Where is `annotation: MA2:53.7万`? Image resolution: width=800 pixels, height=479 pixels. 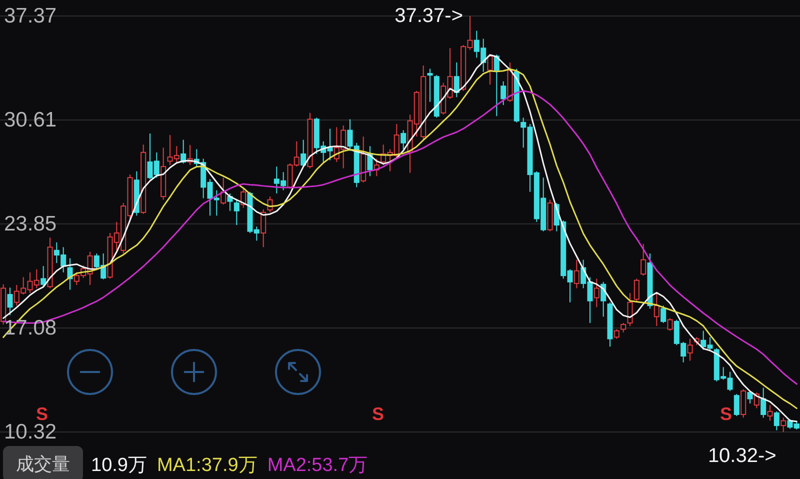 annotation: MA2:53.7万 is located at coordinates (317, 465).